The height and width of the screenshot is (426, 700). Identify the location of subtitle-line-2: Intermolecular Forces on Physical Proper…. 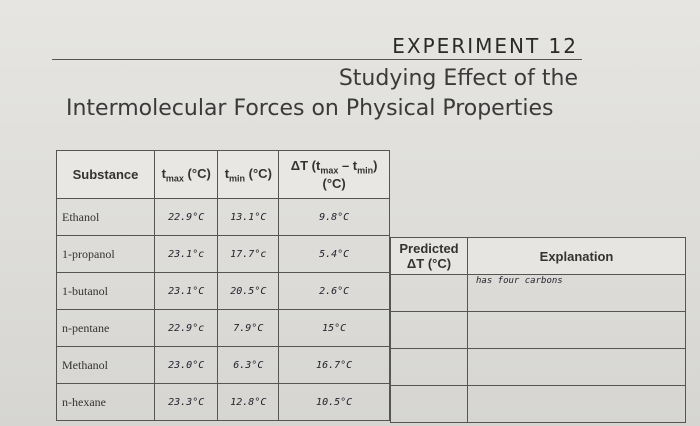
(310, 108).